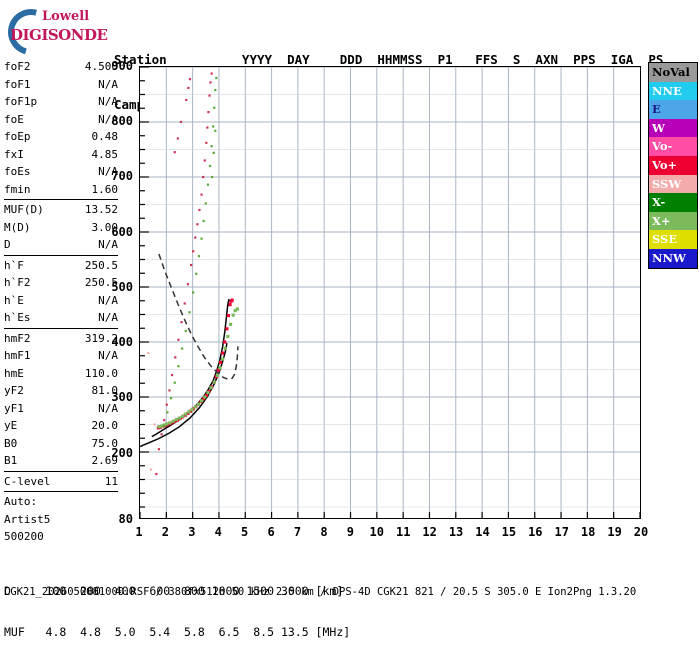  I want to click on plot-data, so click(190, 274).